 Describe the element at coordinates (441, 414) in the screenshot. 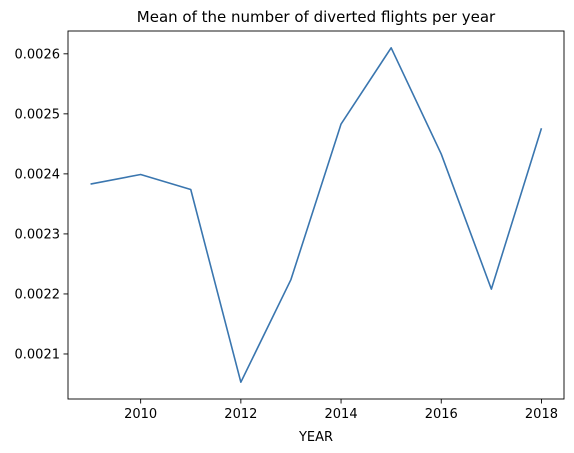

I see `x-tick-label: 2016` at that location.